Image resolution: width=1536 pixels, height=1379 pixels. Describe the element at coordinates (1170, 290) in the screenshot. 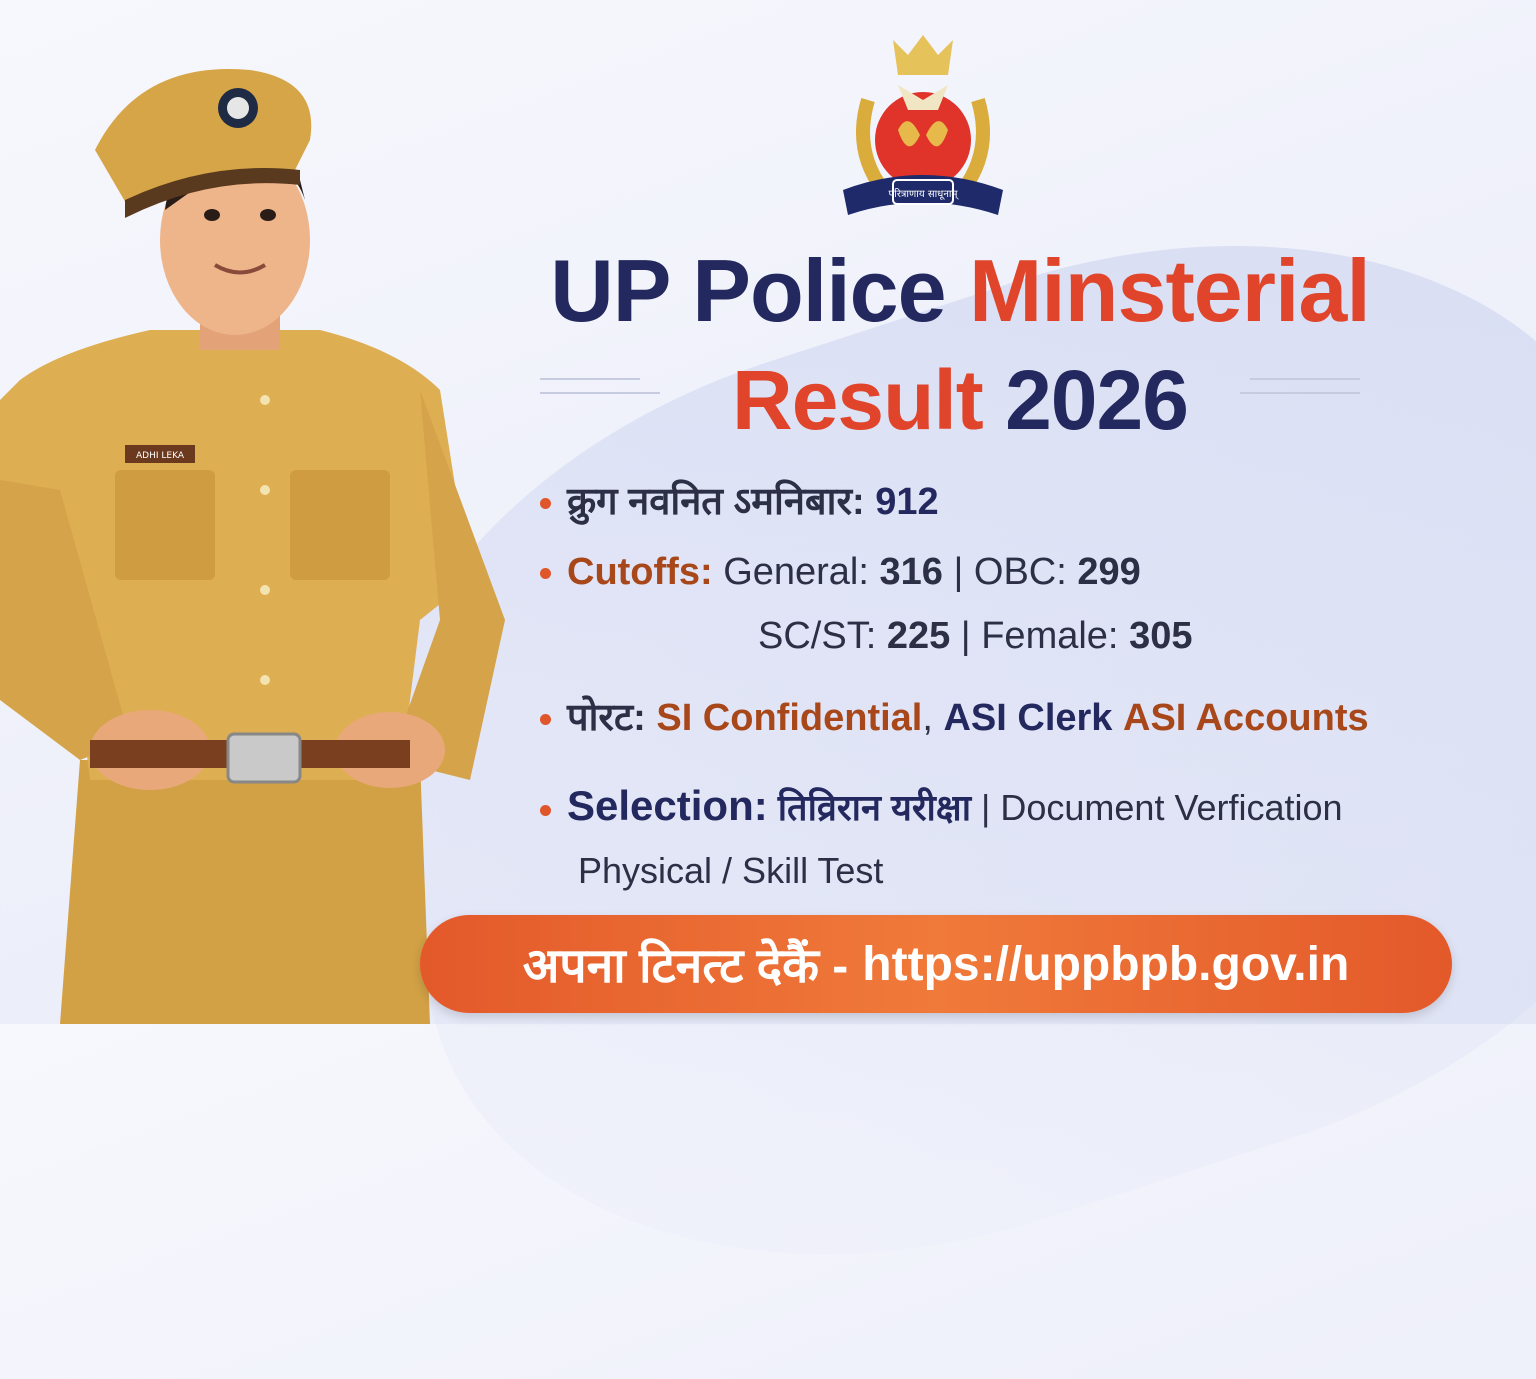

I see `title-ministerial: Minsterial` at that location.